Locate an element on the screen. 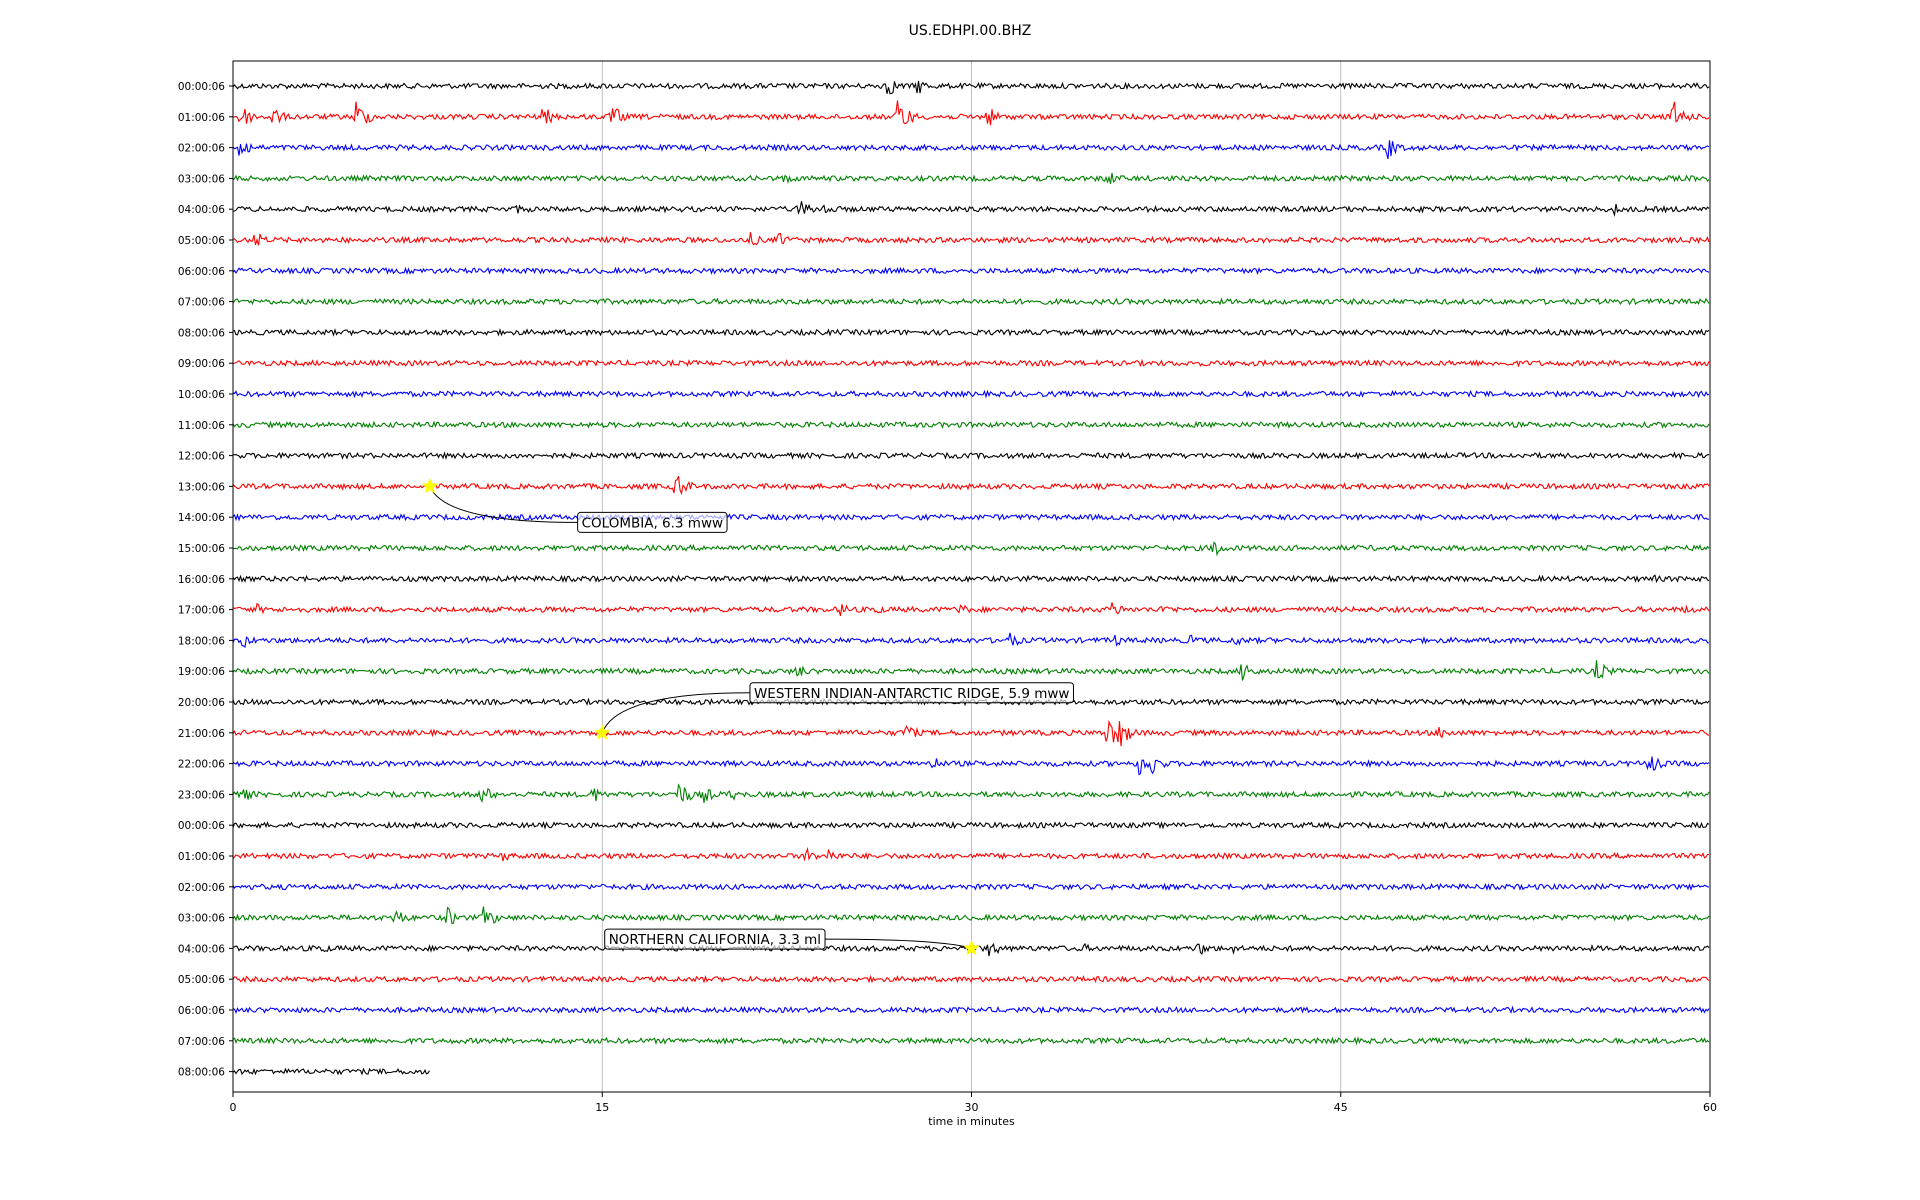 This screenshot has height=1200, width=1920. row-label: 23:00:06 is located at coordinates (201, 795).